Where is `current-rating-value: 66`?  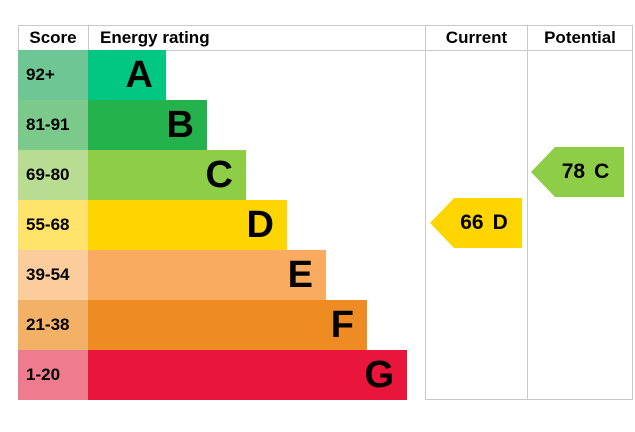 current-rating-value: 66 is located at coordinates (472, 222).